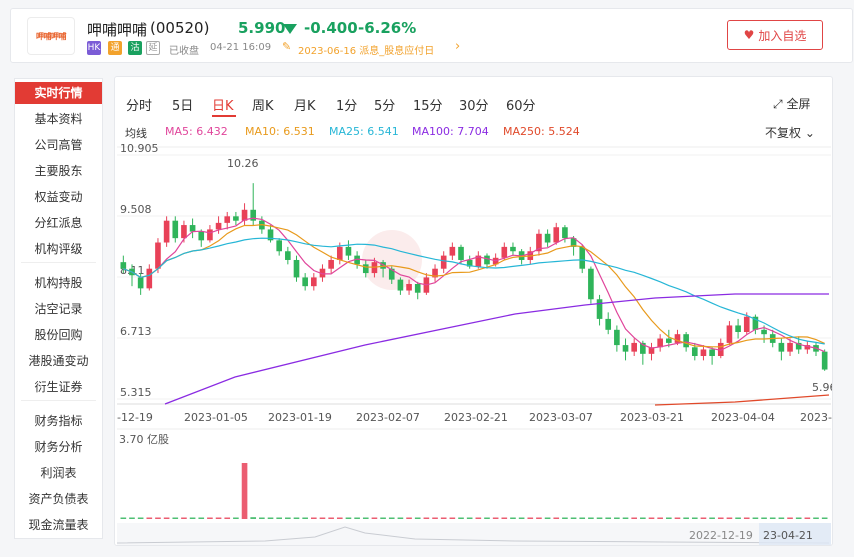 The image size is (854, 557). Describe the element at coordinates (58, 145) in the screenshot. I see `sidebar-item-3: 公司高管` at that location.